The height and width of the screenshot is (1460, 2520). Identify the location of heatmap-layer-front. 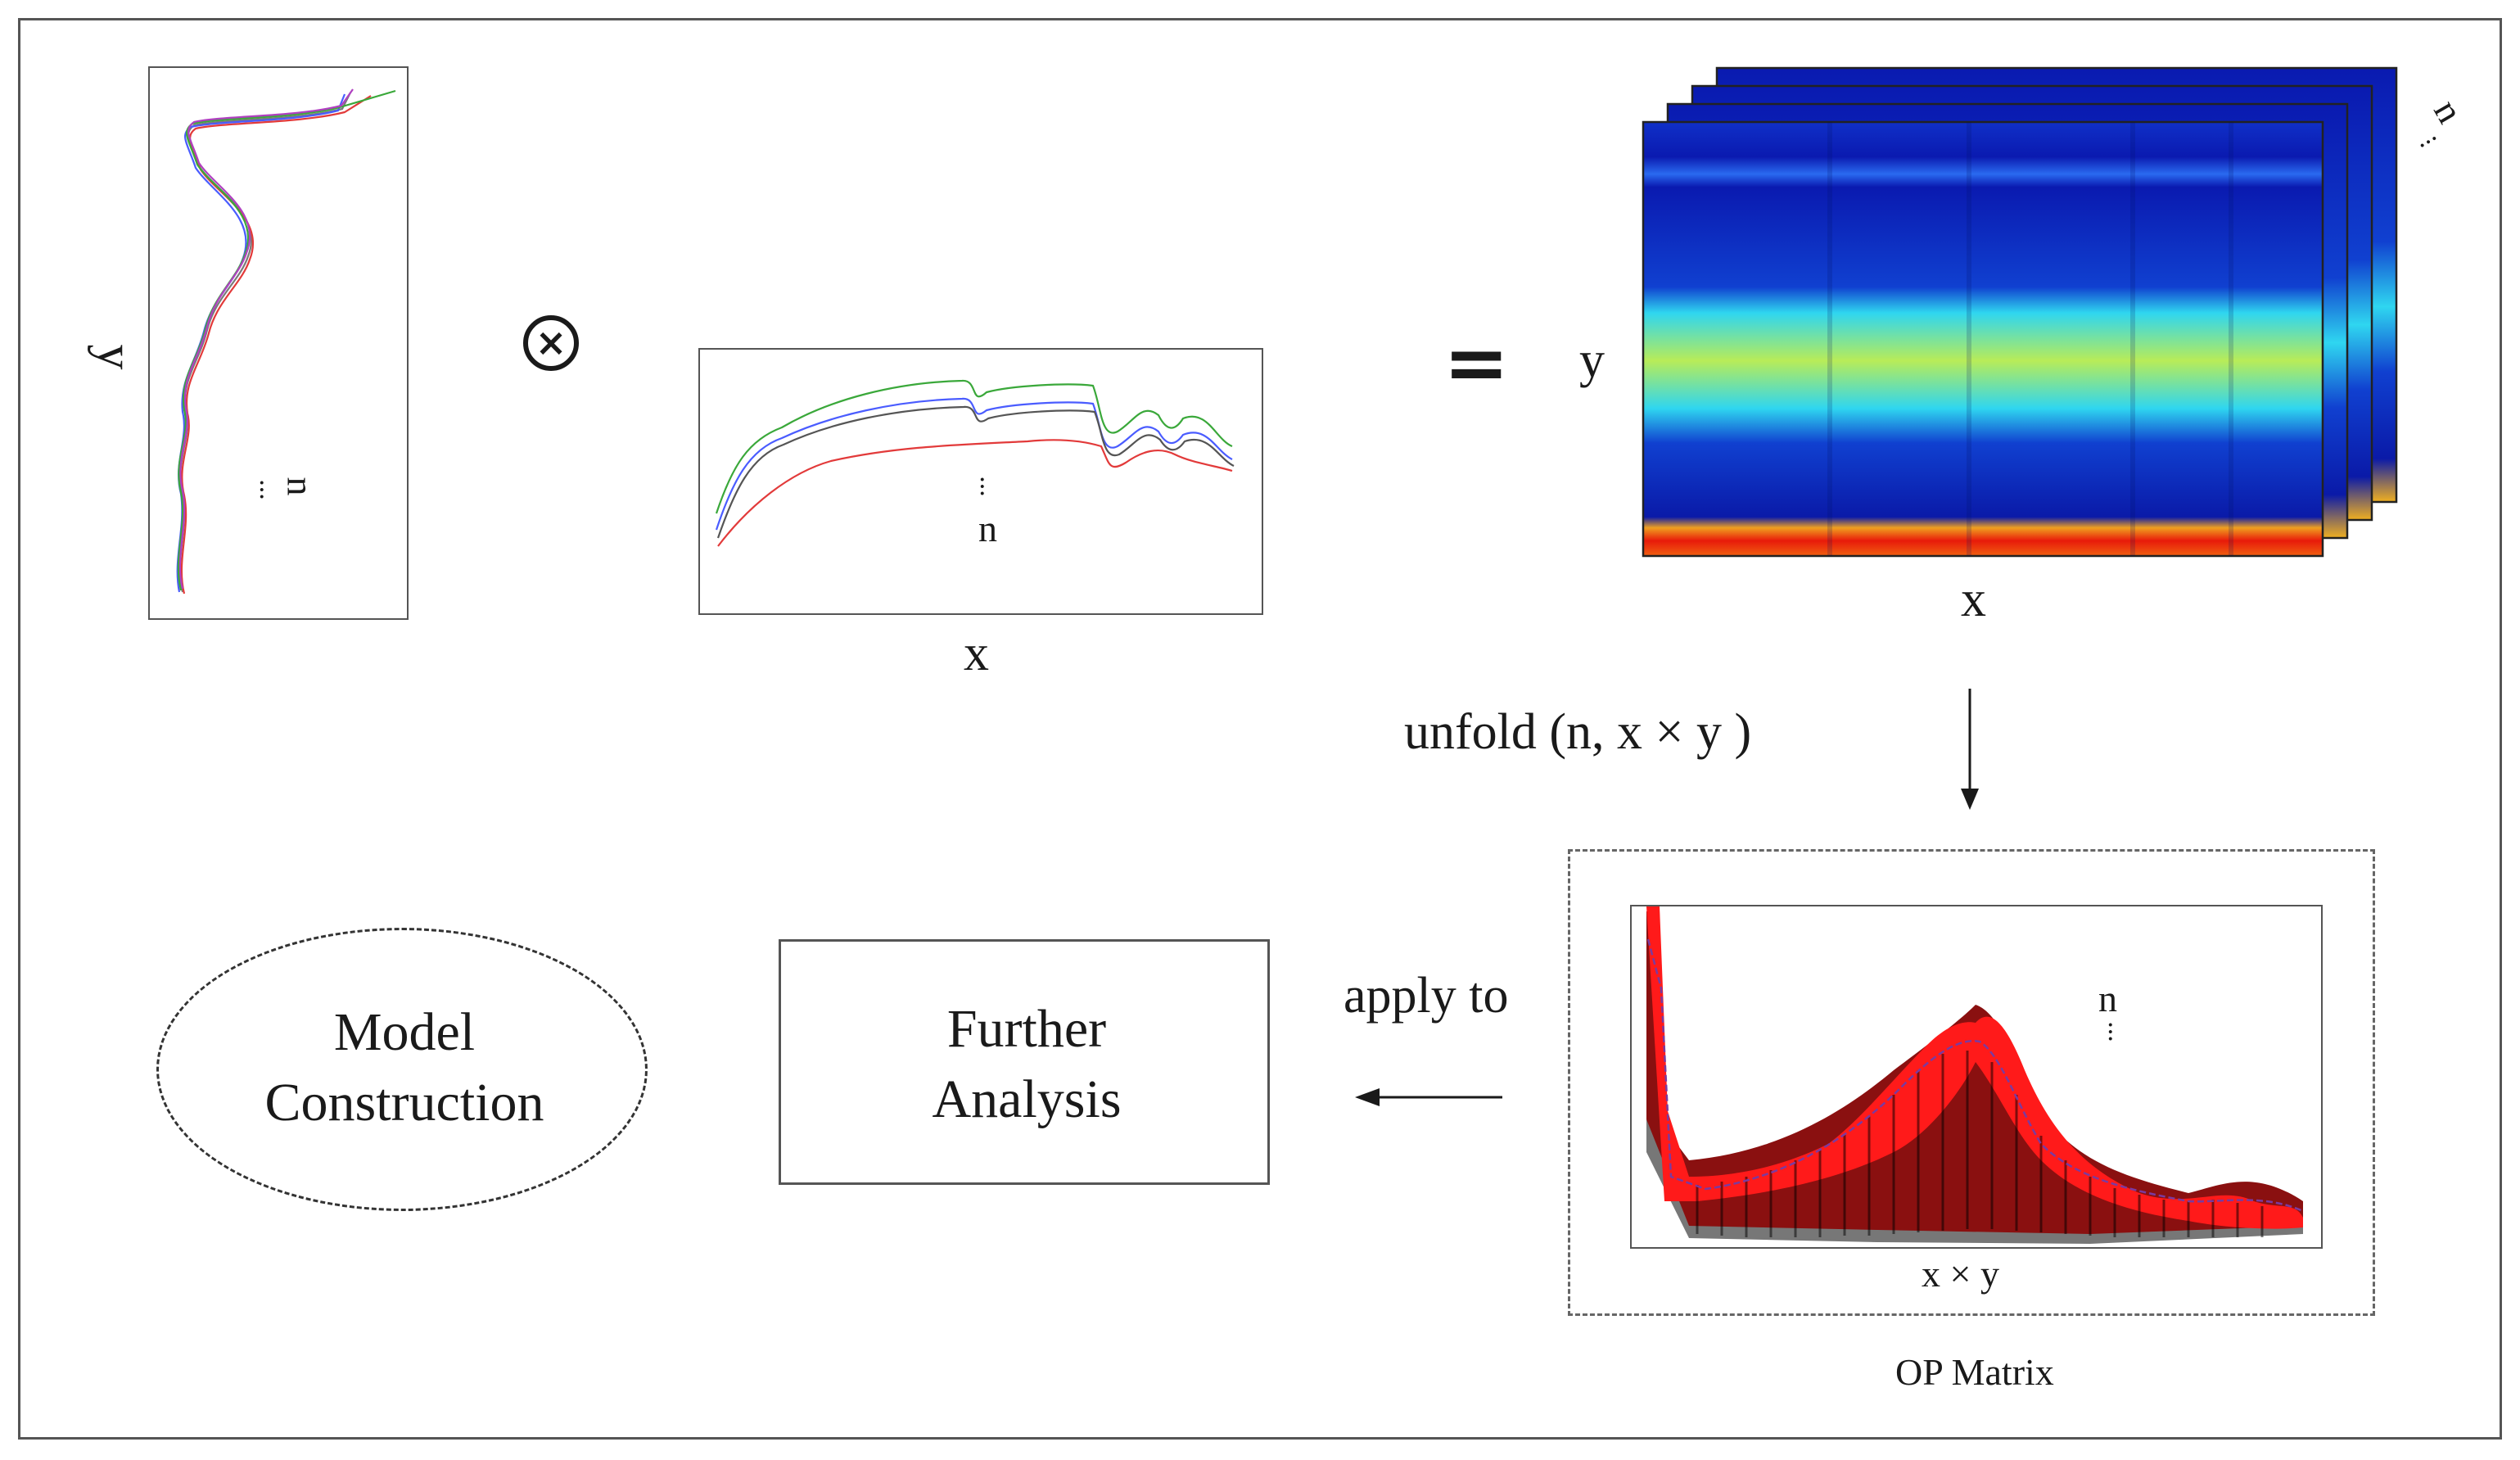
(1983, 339).